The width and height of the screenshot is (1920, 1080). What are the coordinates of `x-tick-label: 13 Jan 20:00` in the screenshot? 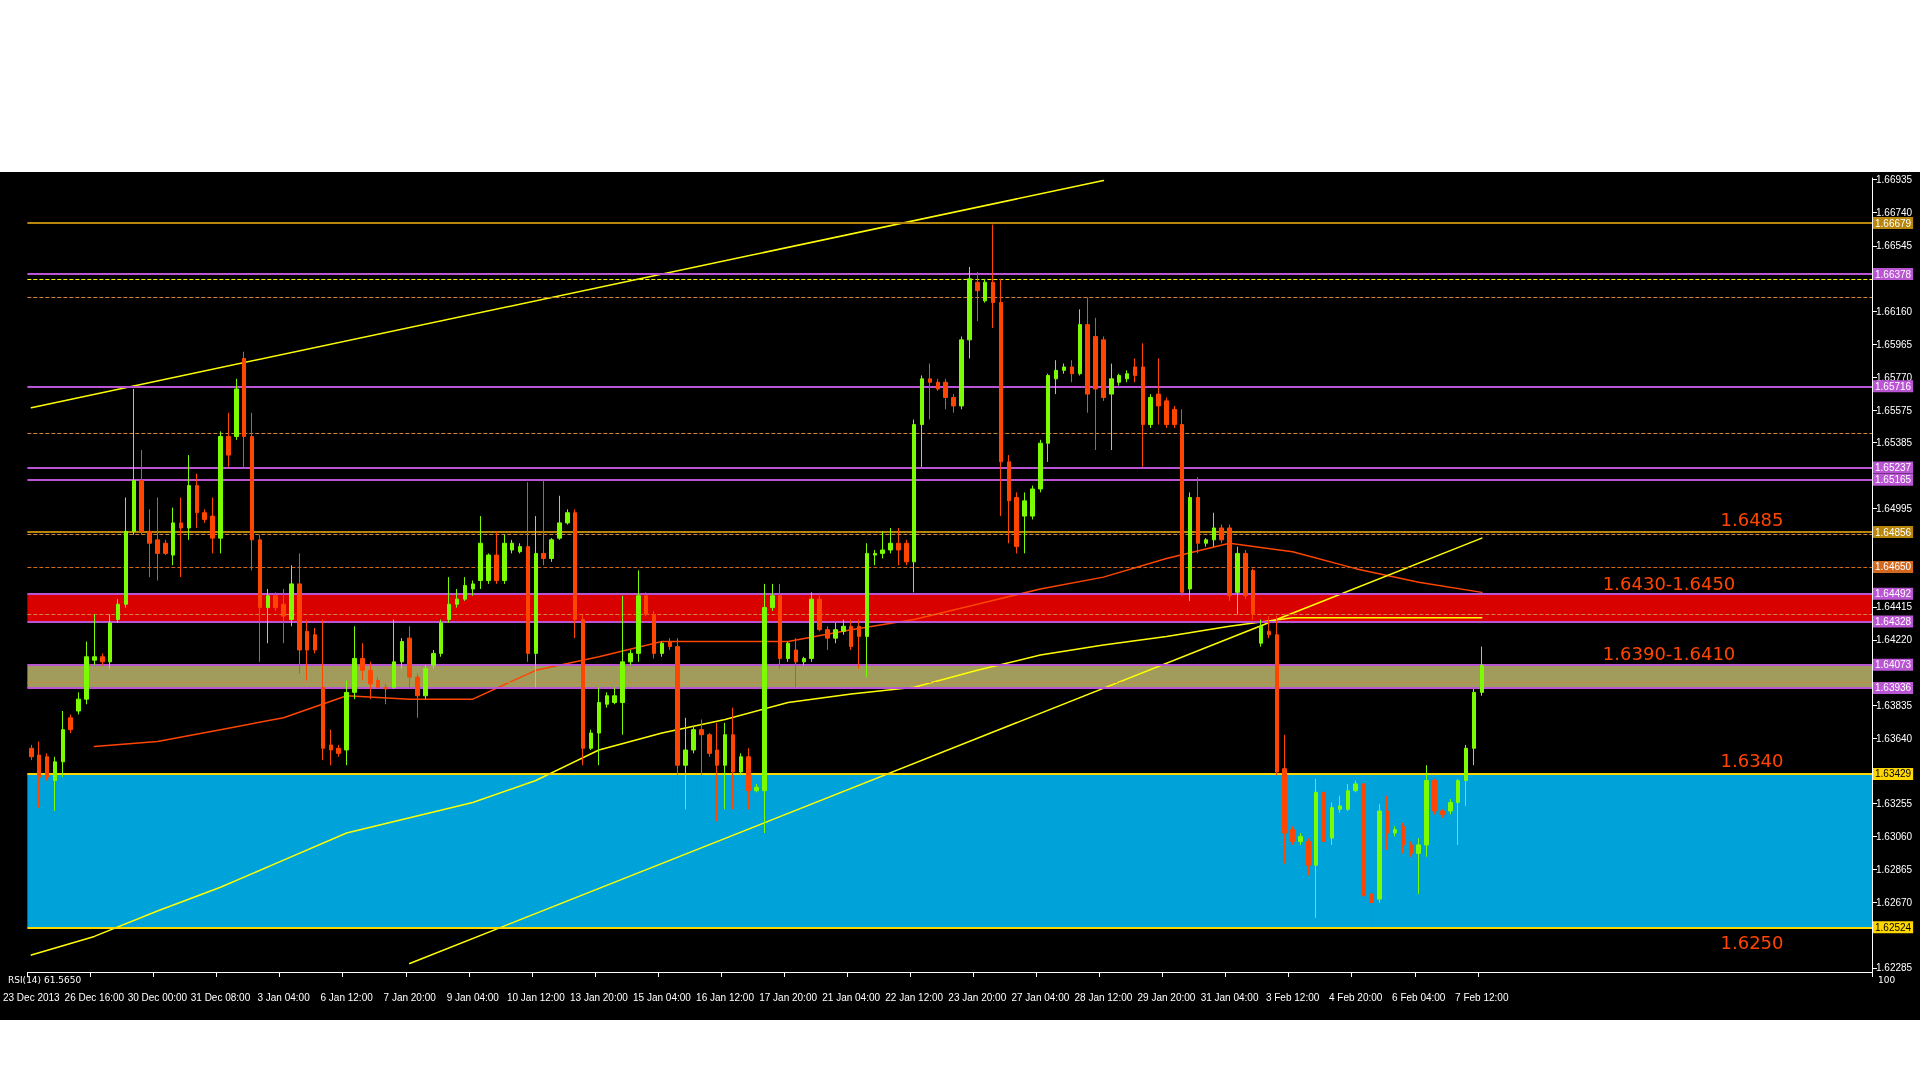 It's located at (599, 997).